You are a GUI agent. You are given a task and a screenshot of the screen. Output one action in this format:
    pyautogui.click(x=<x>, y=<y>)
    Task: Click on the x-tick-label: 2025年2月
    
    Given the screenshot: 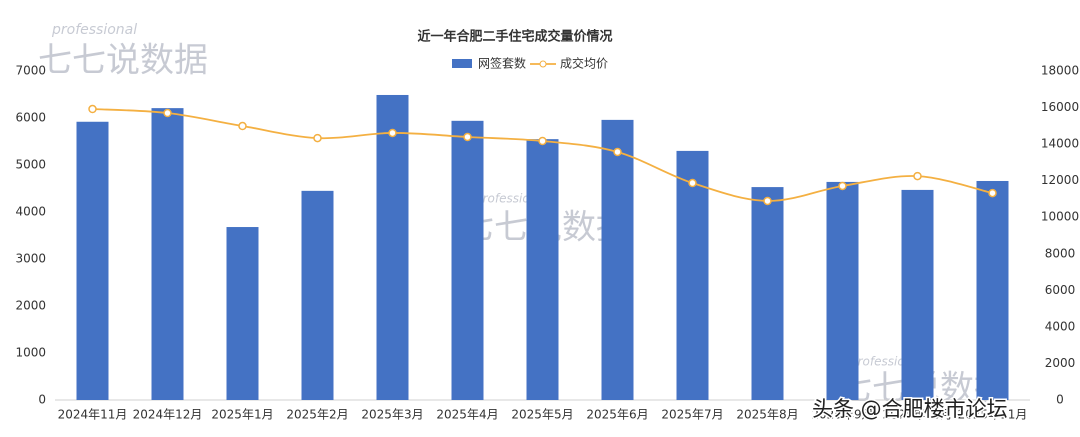 What is the action you would take?
    pyautogui.click(x=317, y=415)
    